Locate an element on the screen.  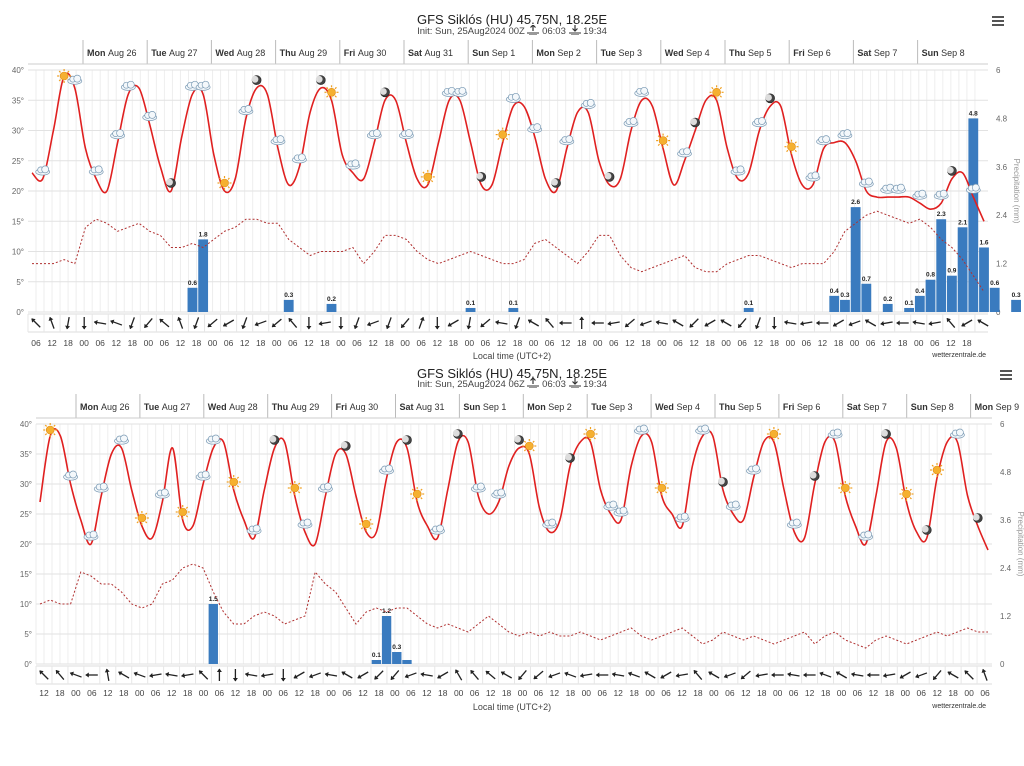
day-label: Tue Aug 27 is located at coordinates (174, 53).